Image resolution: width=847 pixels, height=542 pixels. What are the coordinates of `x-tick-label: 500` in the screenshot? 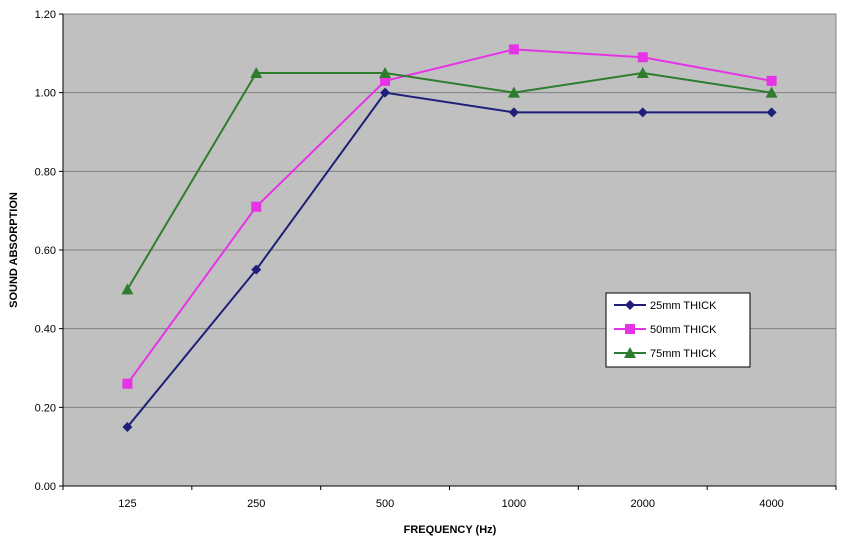 It's located at (385, 504).